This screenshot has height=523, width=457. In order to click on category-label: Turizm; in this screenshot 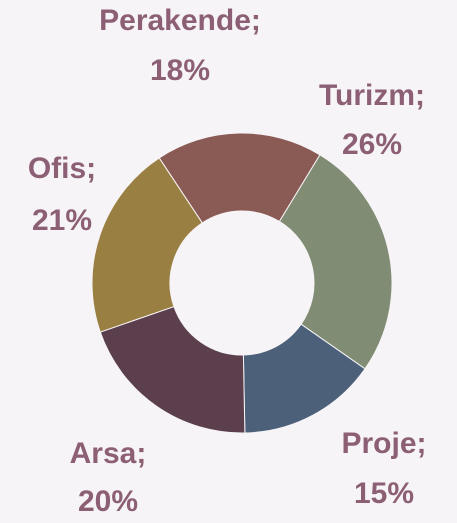, I will do `click(372, 95)`.